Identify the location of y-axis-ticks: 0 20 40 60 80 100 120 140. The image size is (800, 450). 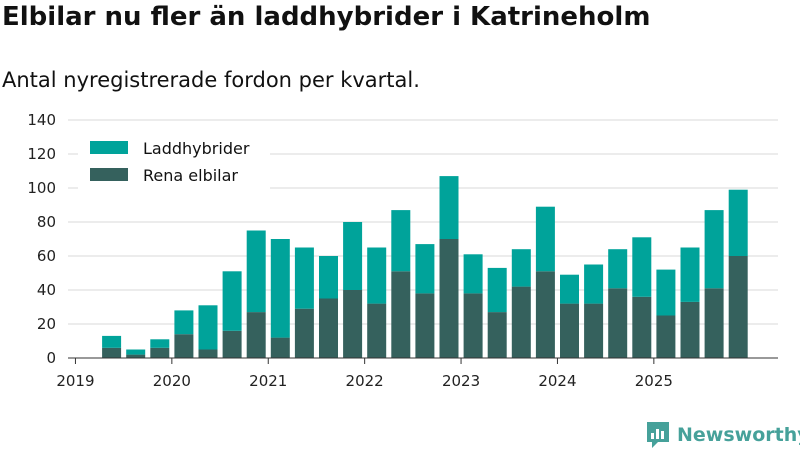
(41, 239).